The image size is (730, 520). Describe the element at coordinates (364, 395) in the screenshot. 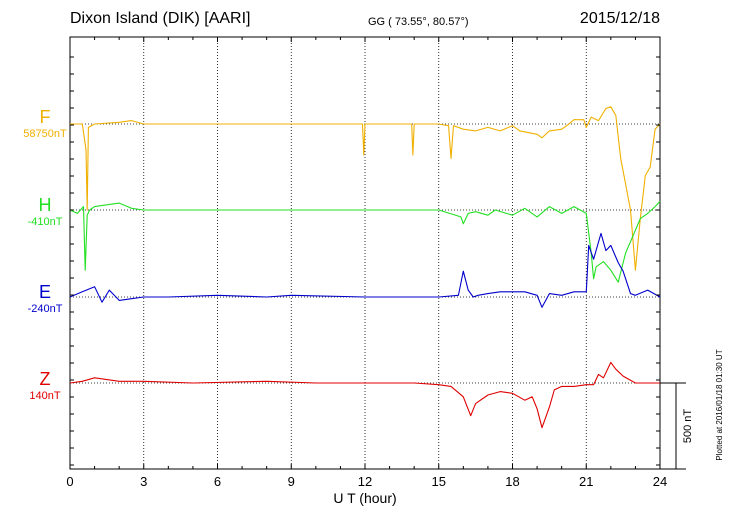

I see `series-line-z` at that location.